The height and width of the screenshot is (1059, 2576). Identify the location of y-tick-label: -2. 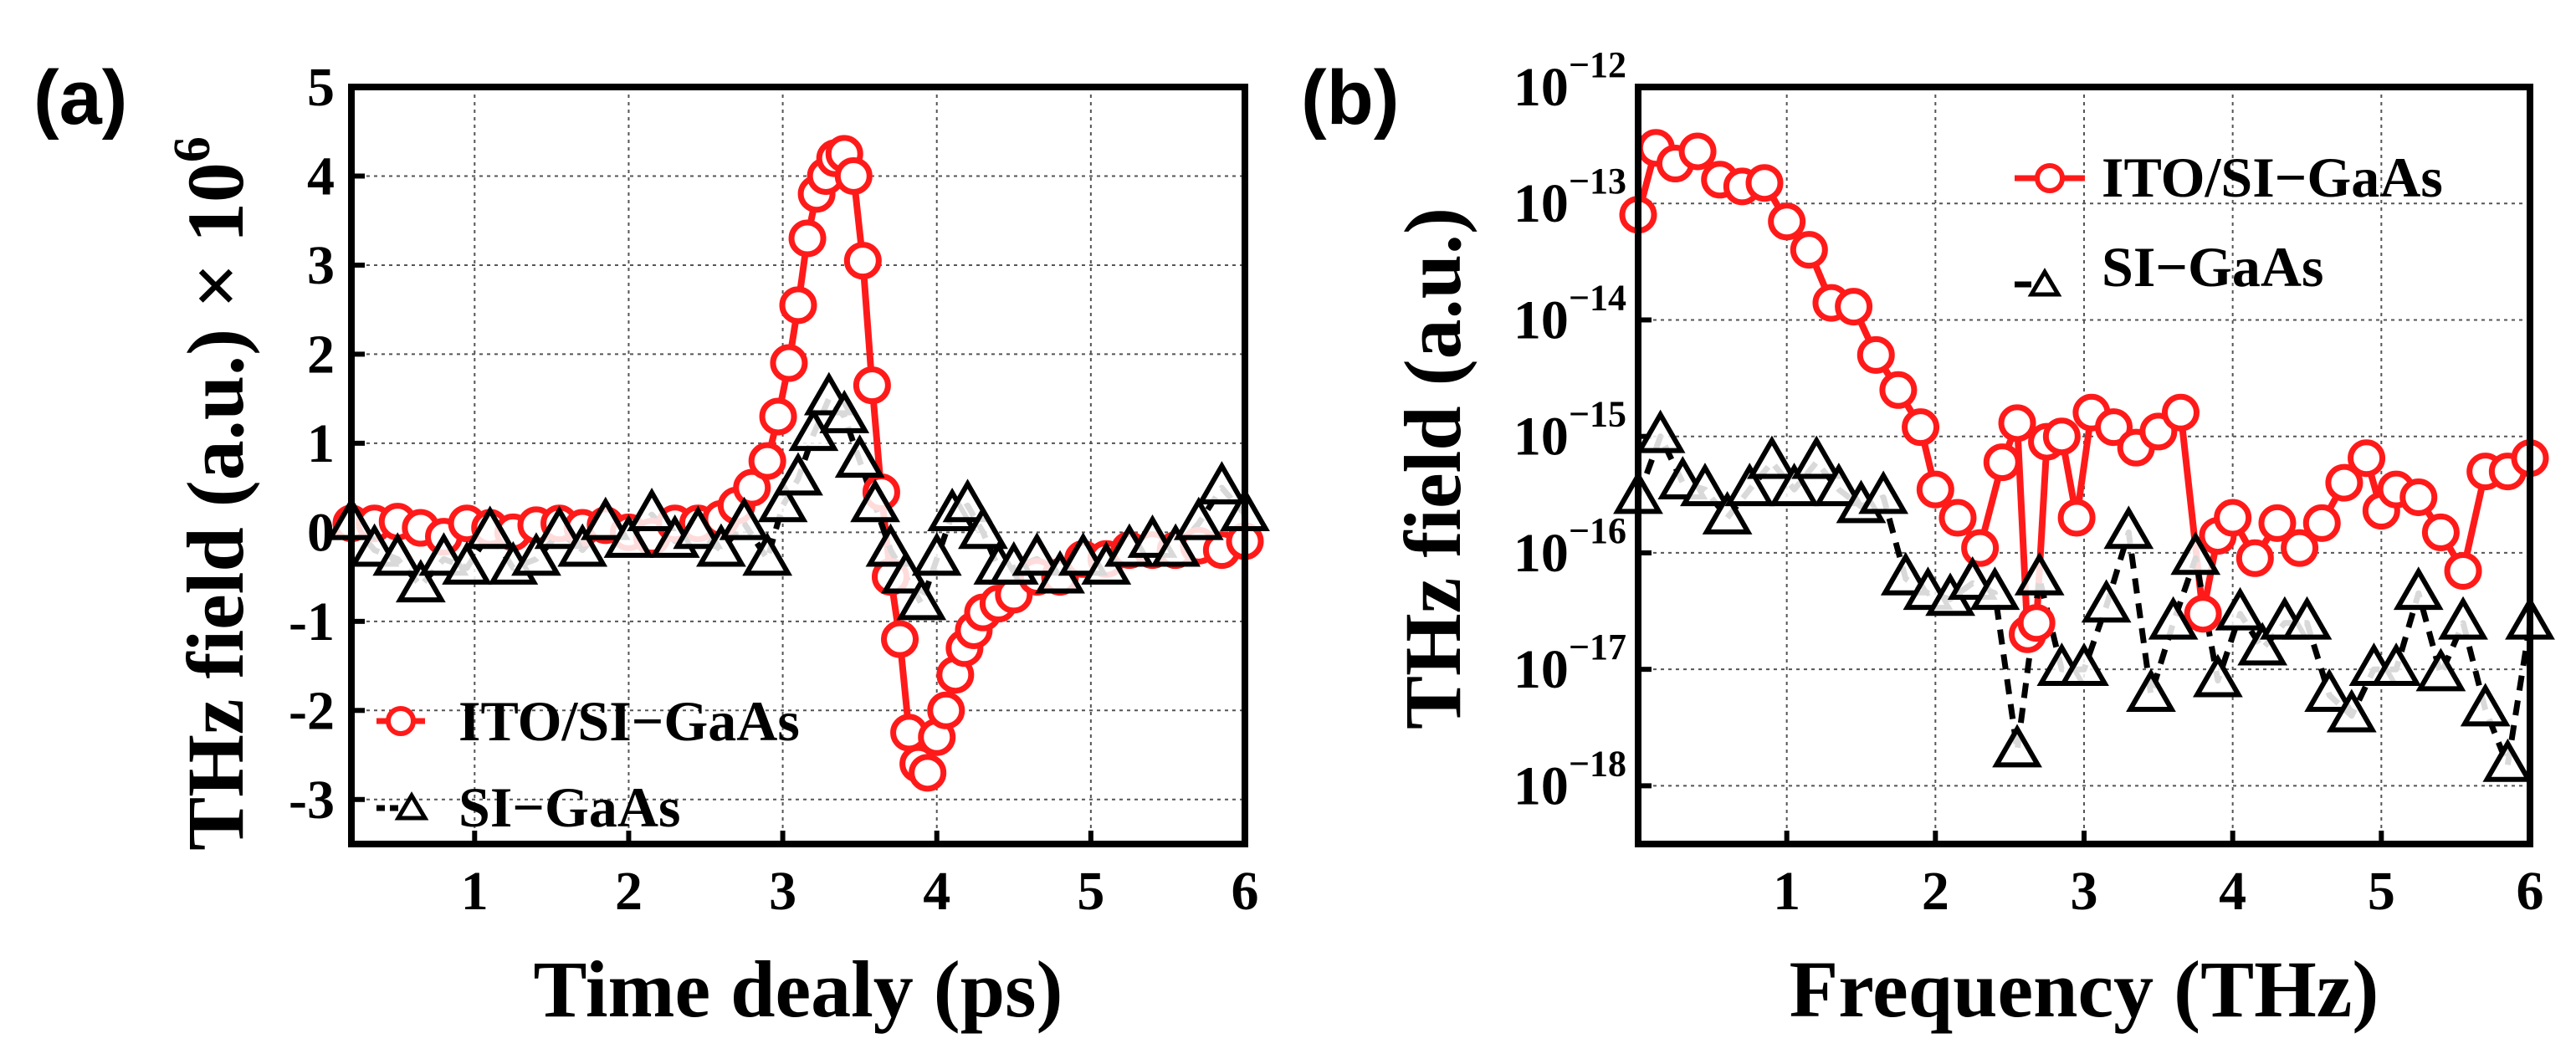
(312, 710).